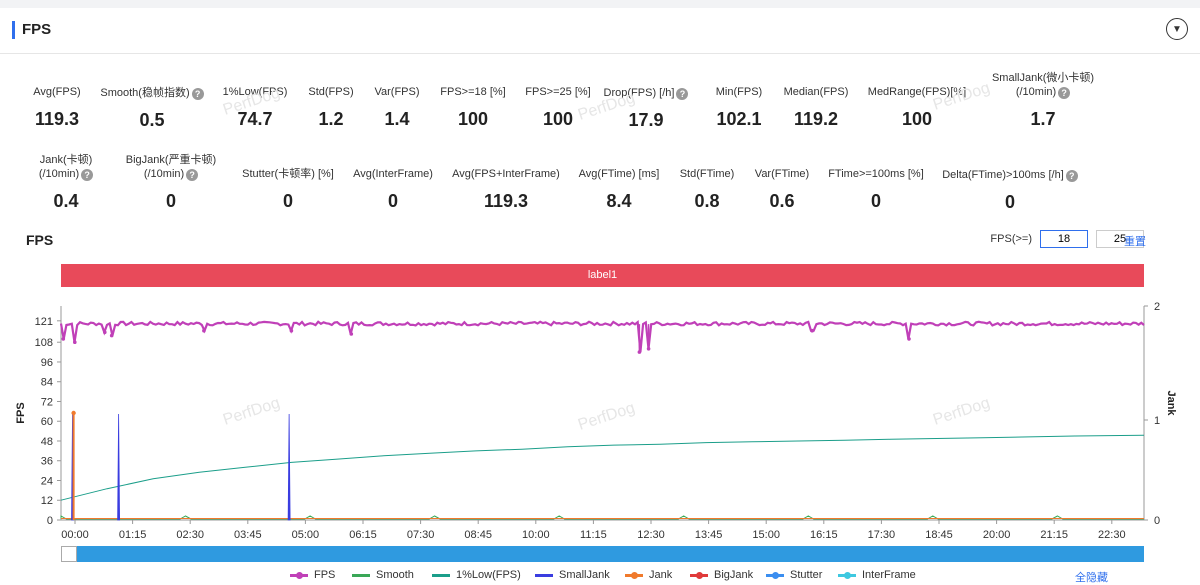  Describe the element at coordinates (47, 462) in the screenshot. I see `y-tick-label: 36` at that location.